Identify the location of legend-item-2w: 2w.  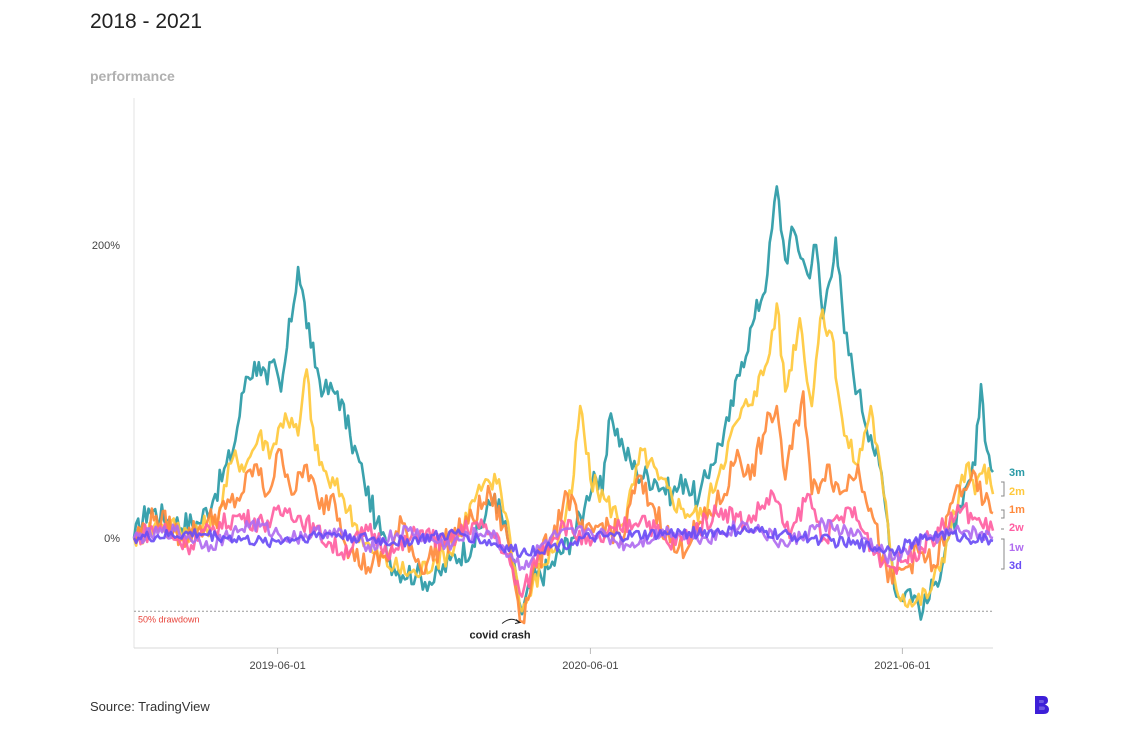
(1016, 528).